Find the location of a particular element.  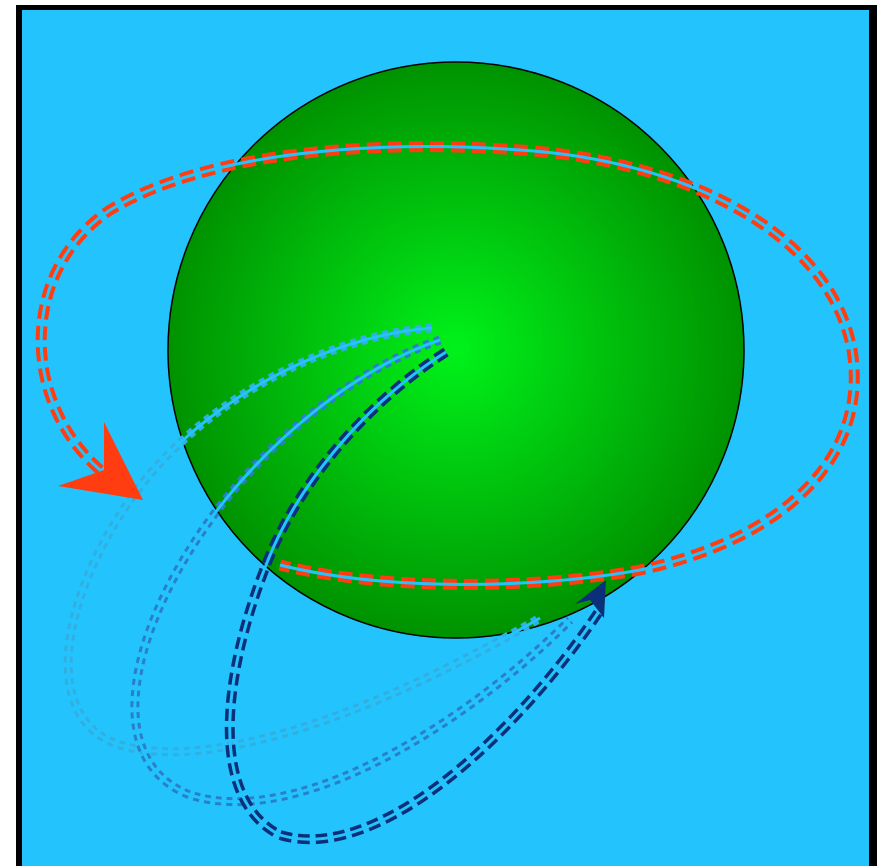

frame-top-border is located at coordinates (449, 7).